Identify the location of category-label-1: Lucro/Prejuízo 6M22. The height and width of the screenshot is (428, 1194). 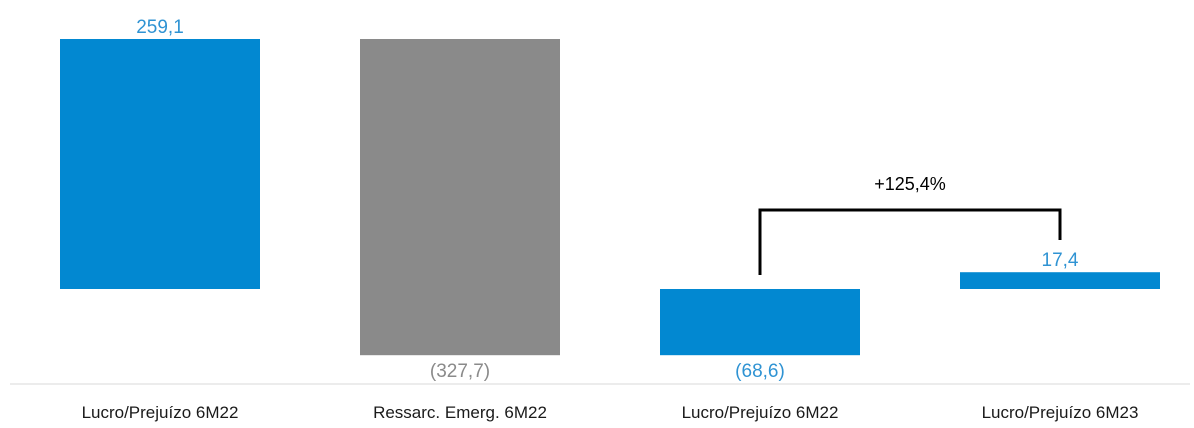
(160, 412).